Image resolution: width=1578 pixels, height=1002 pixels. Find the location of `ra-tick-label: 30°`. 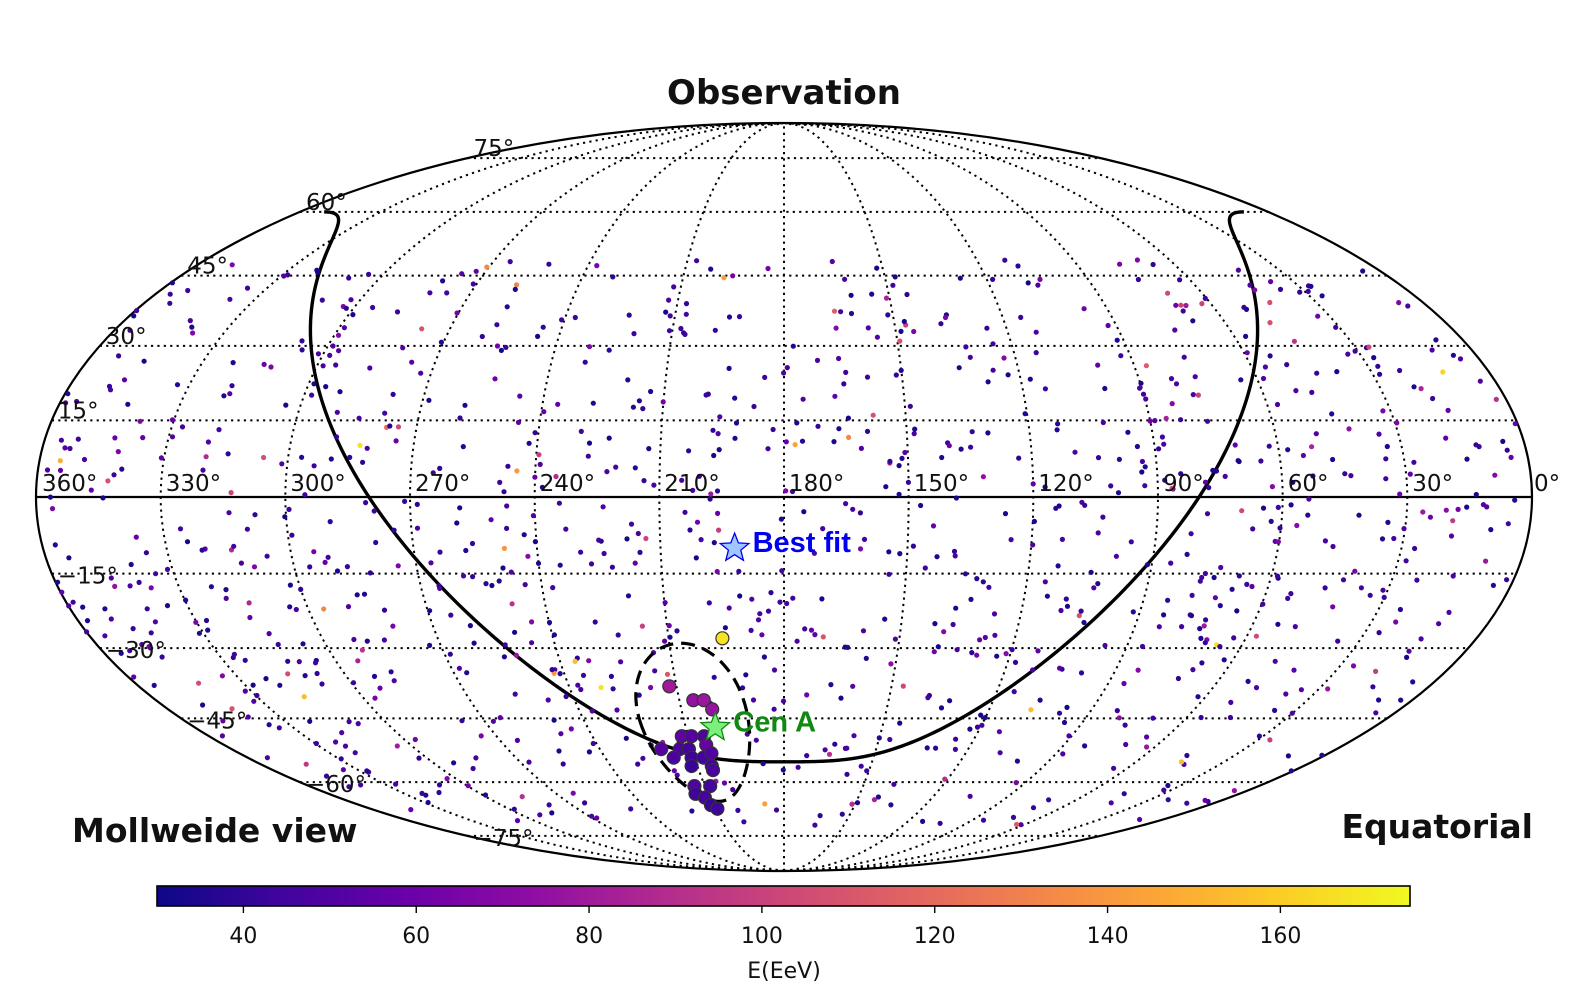

ra-tick-label: 30° is located at coordinates (1432, 484).